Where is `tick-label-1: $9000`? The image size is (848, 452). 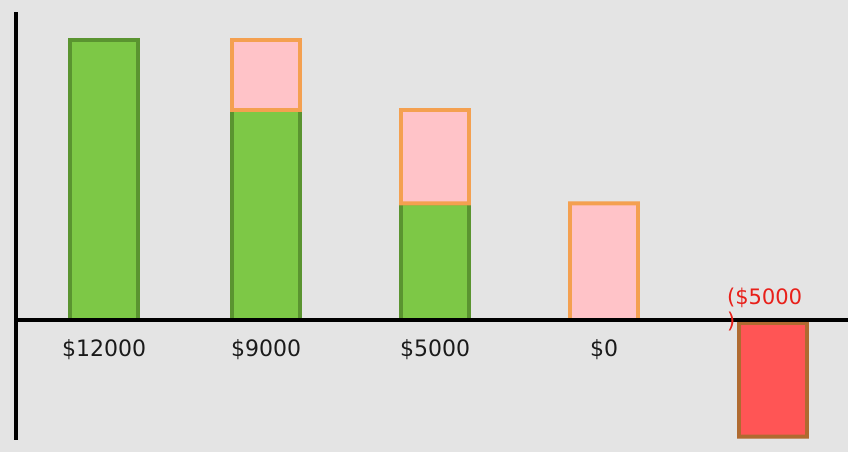
tick-label-1: $9000 is located at coordinates (266, 349).